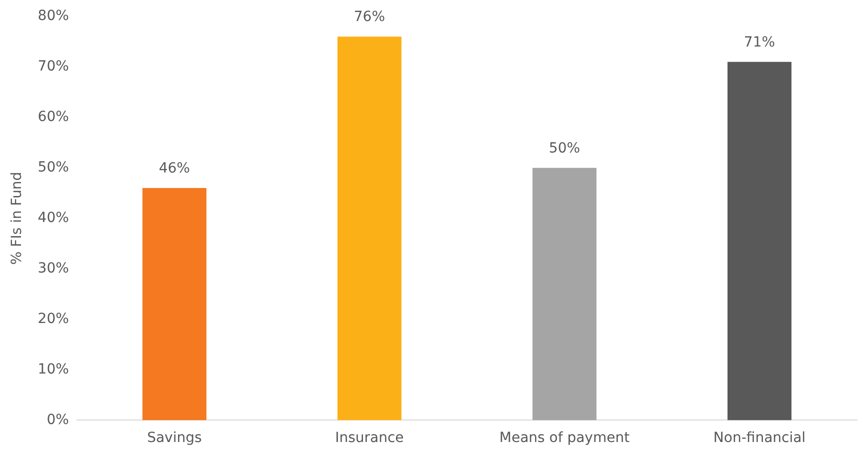 This screenshot has width=867, height=462. Describe the element at coordinates (370, 17) in the screenshot. I see `data-label: 76%` at that location.